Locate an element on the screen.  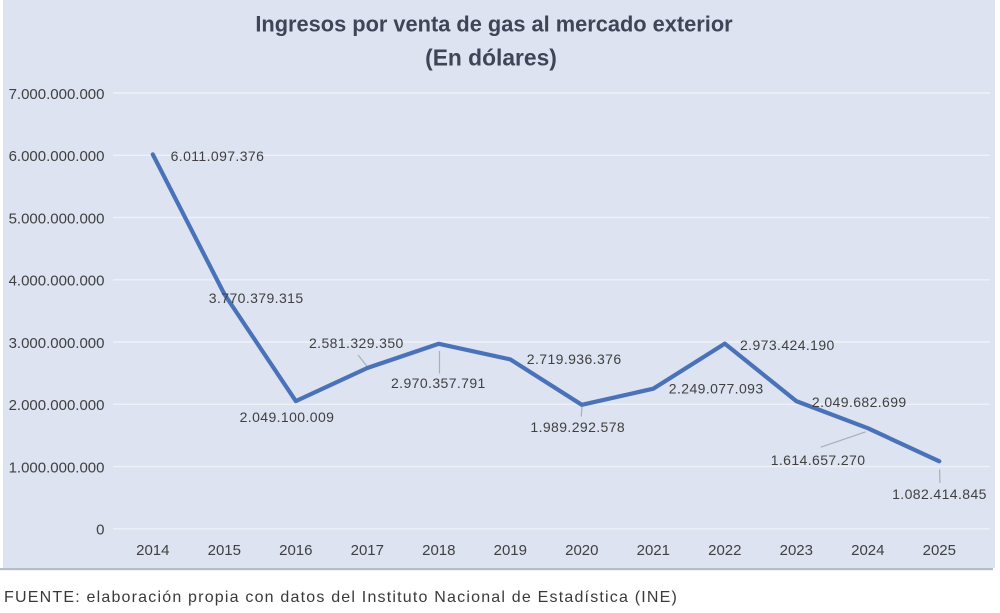
svg-text: 2018 is located at coordinates (438, 550).